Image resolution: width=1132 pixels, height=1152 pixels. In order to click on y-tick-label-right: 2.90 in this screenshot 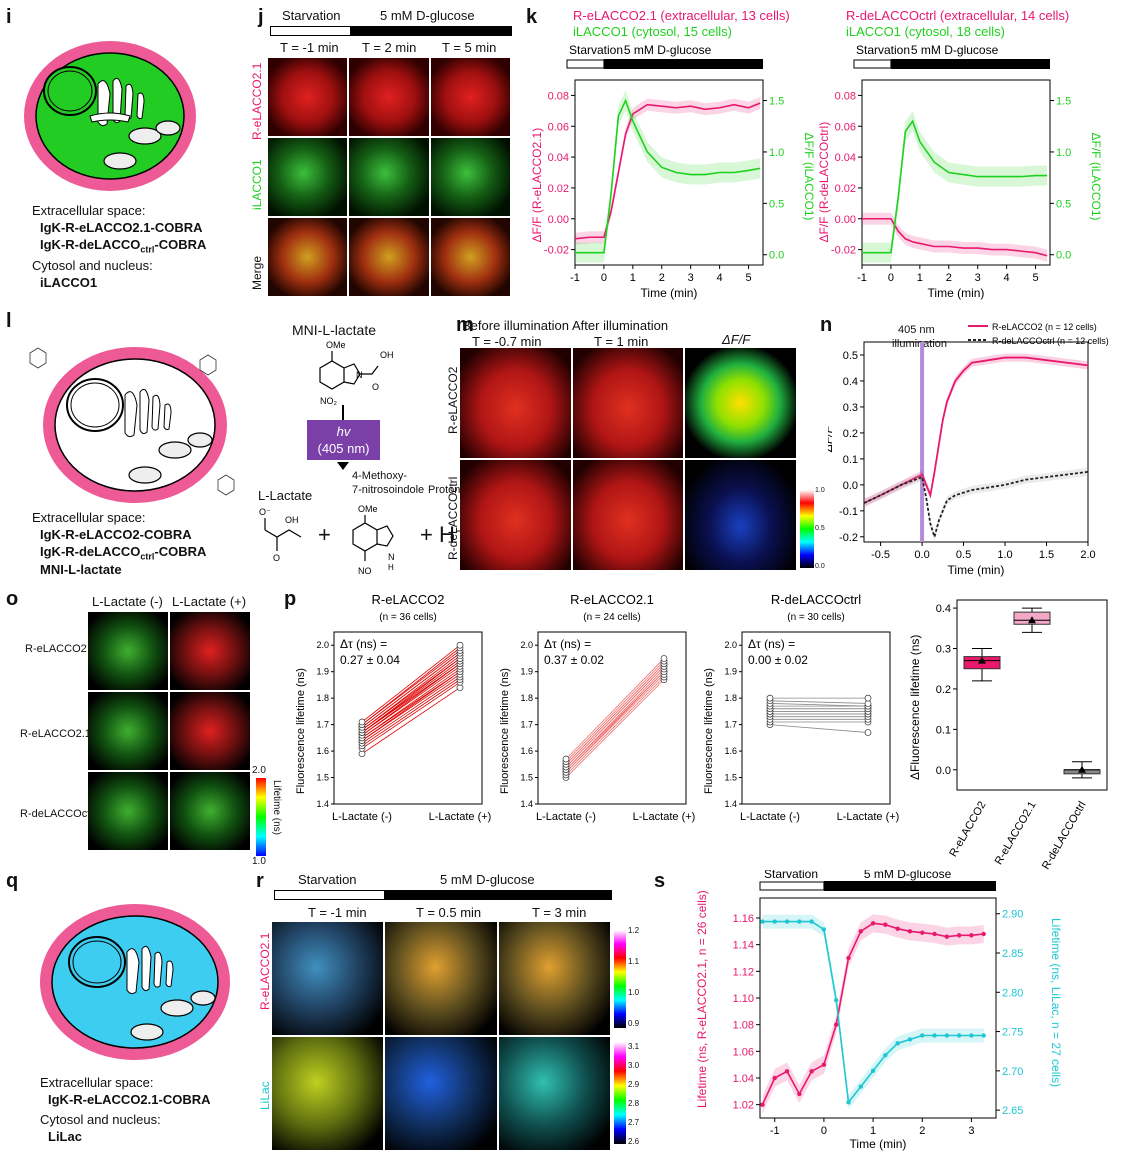, I will do `click(1012, 915)`.